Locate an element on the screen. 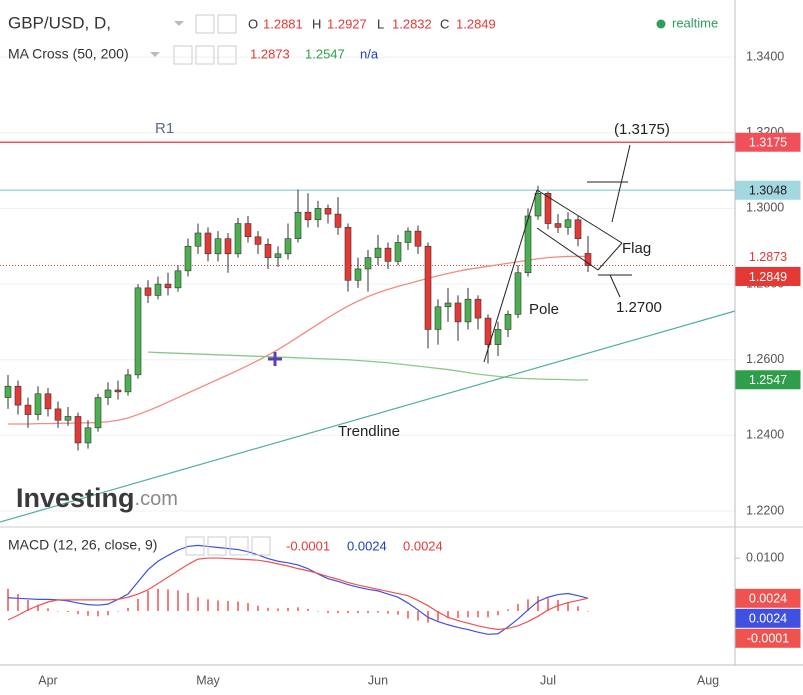 The height and width of the screenshot is (695, 803). symbol-title: GBP/USD, D, is located at coordinates (59, 22).